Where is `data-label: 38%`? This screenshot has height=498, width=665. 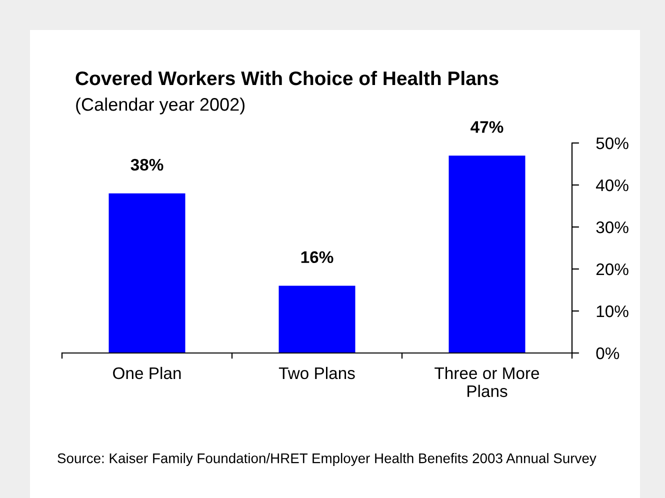 data-label: 38% is located at coordinates (147, 164).